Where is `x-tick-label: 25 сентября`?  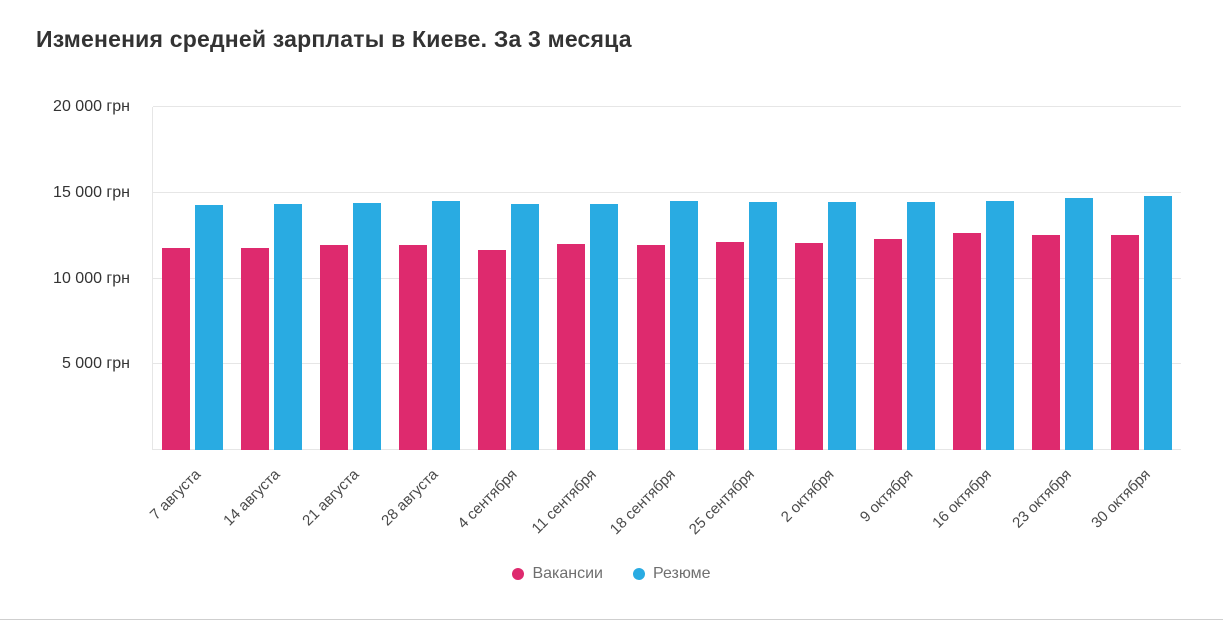 x-tick-label: 25 сентября is located at coordinates (722, 502).